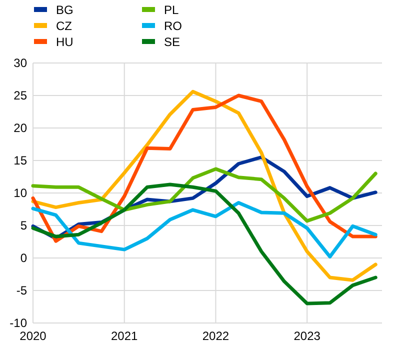  Describe the element at coordinates (172, 10) in the screenshot. I see `legend-label: PL` at that location.